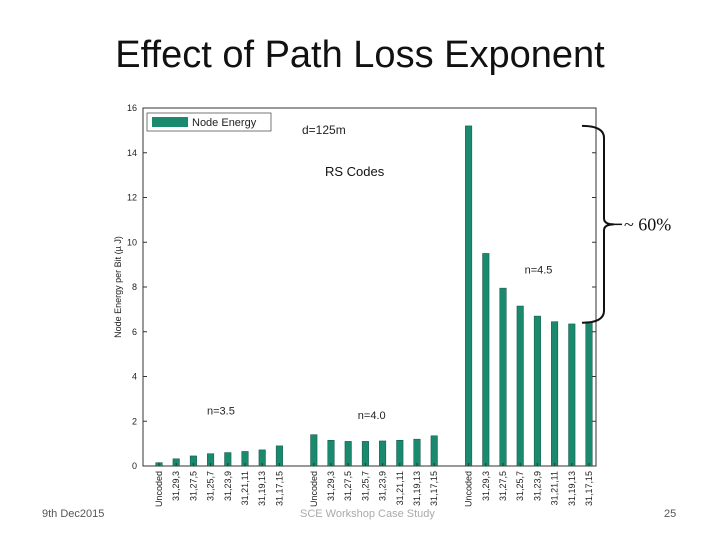 Image resolution: width=720 pixels, height=540 pixels. I want to click on y-axis-label: Node Energy per Bit (µ J), so click(118, 287).